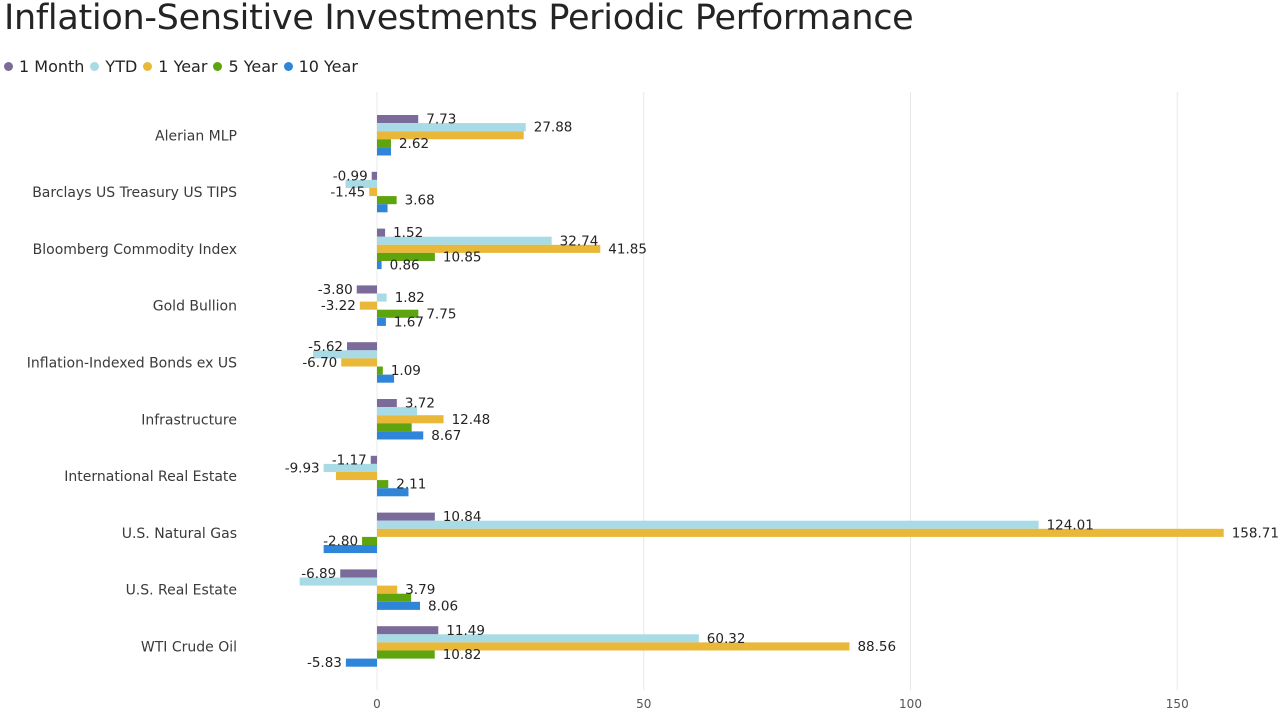  What do you see at coordinates (347, 193) in the screenshot?
I see `data-label-1-year-barclays-us-treasury-us-tips: -1.45` at bounding box center [347, 193].